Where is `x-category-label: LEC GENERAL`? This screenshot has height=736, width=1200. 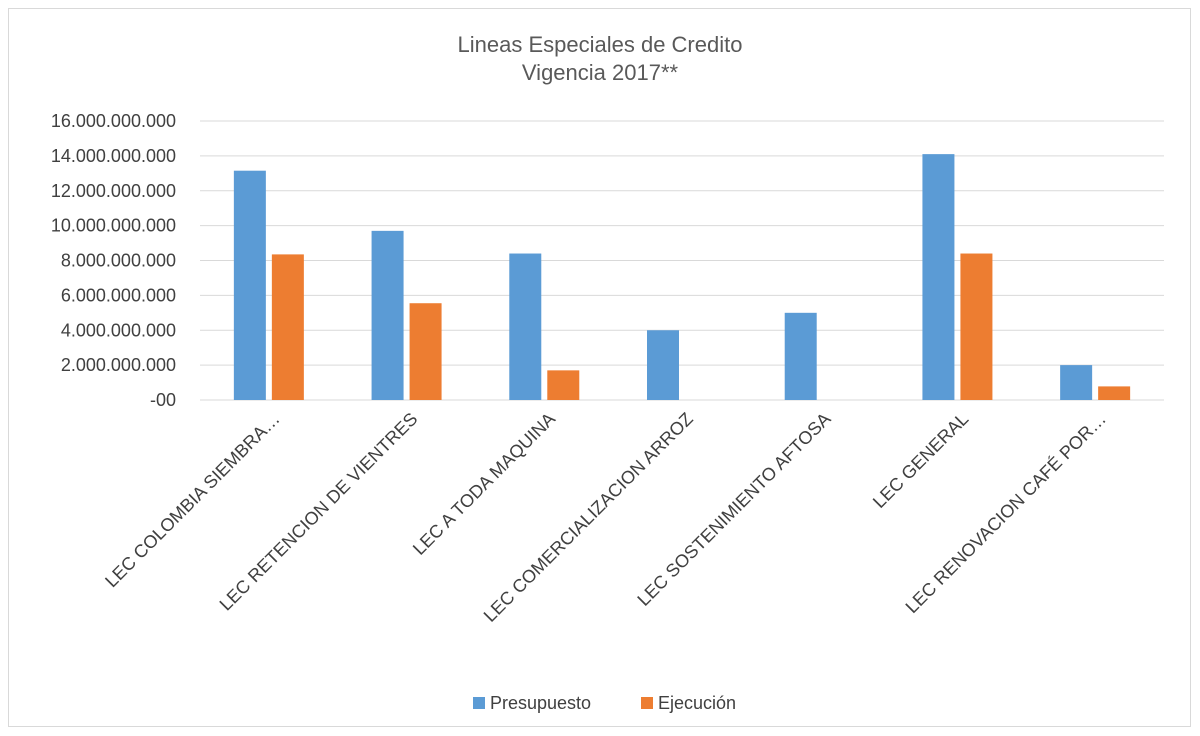
x-category-label: LEC GENERAL is located at coordinates (920, 460).